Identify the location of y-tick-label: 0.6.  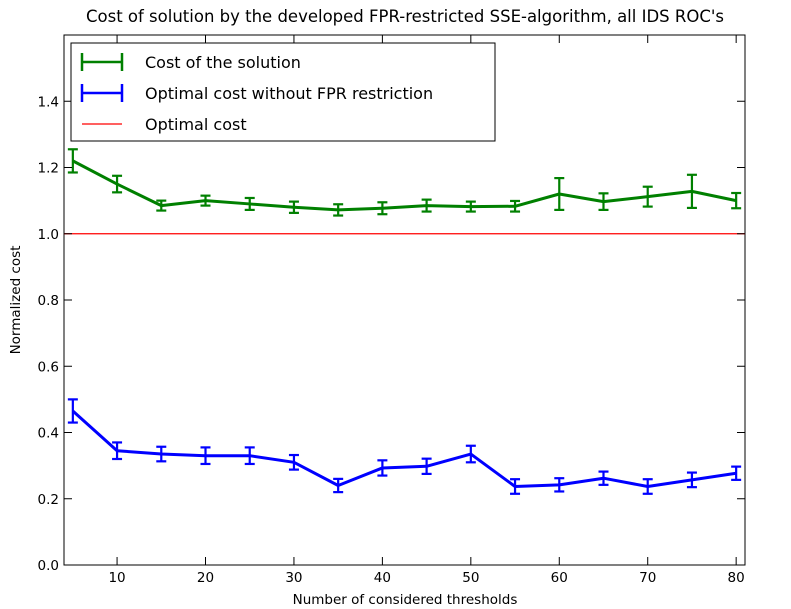
(48, 367).